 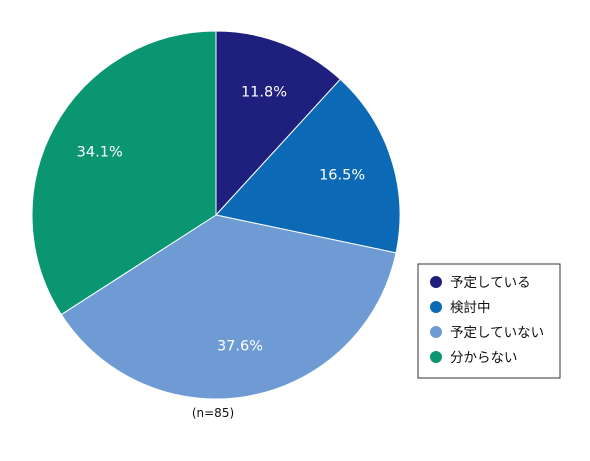 I want to click on slice-value-label-2: 16.5%, so click(x=342, y=175).